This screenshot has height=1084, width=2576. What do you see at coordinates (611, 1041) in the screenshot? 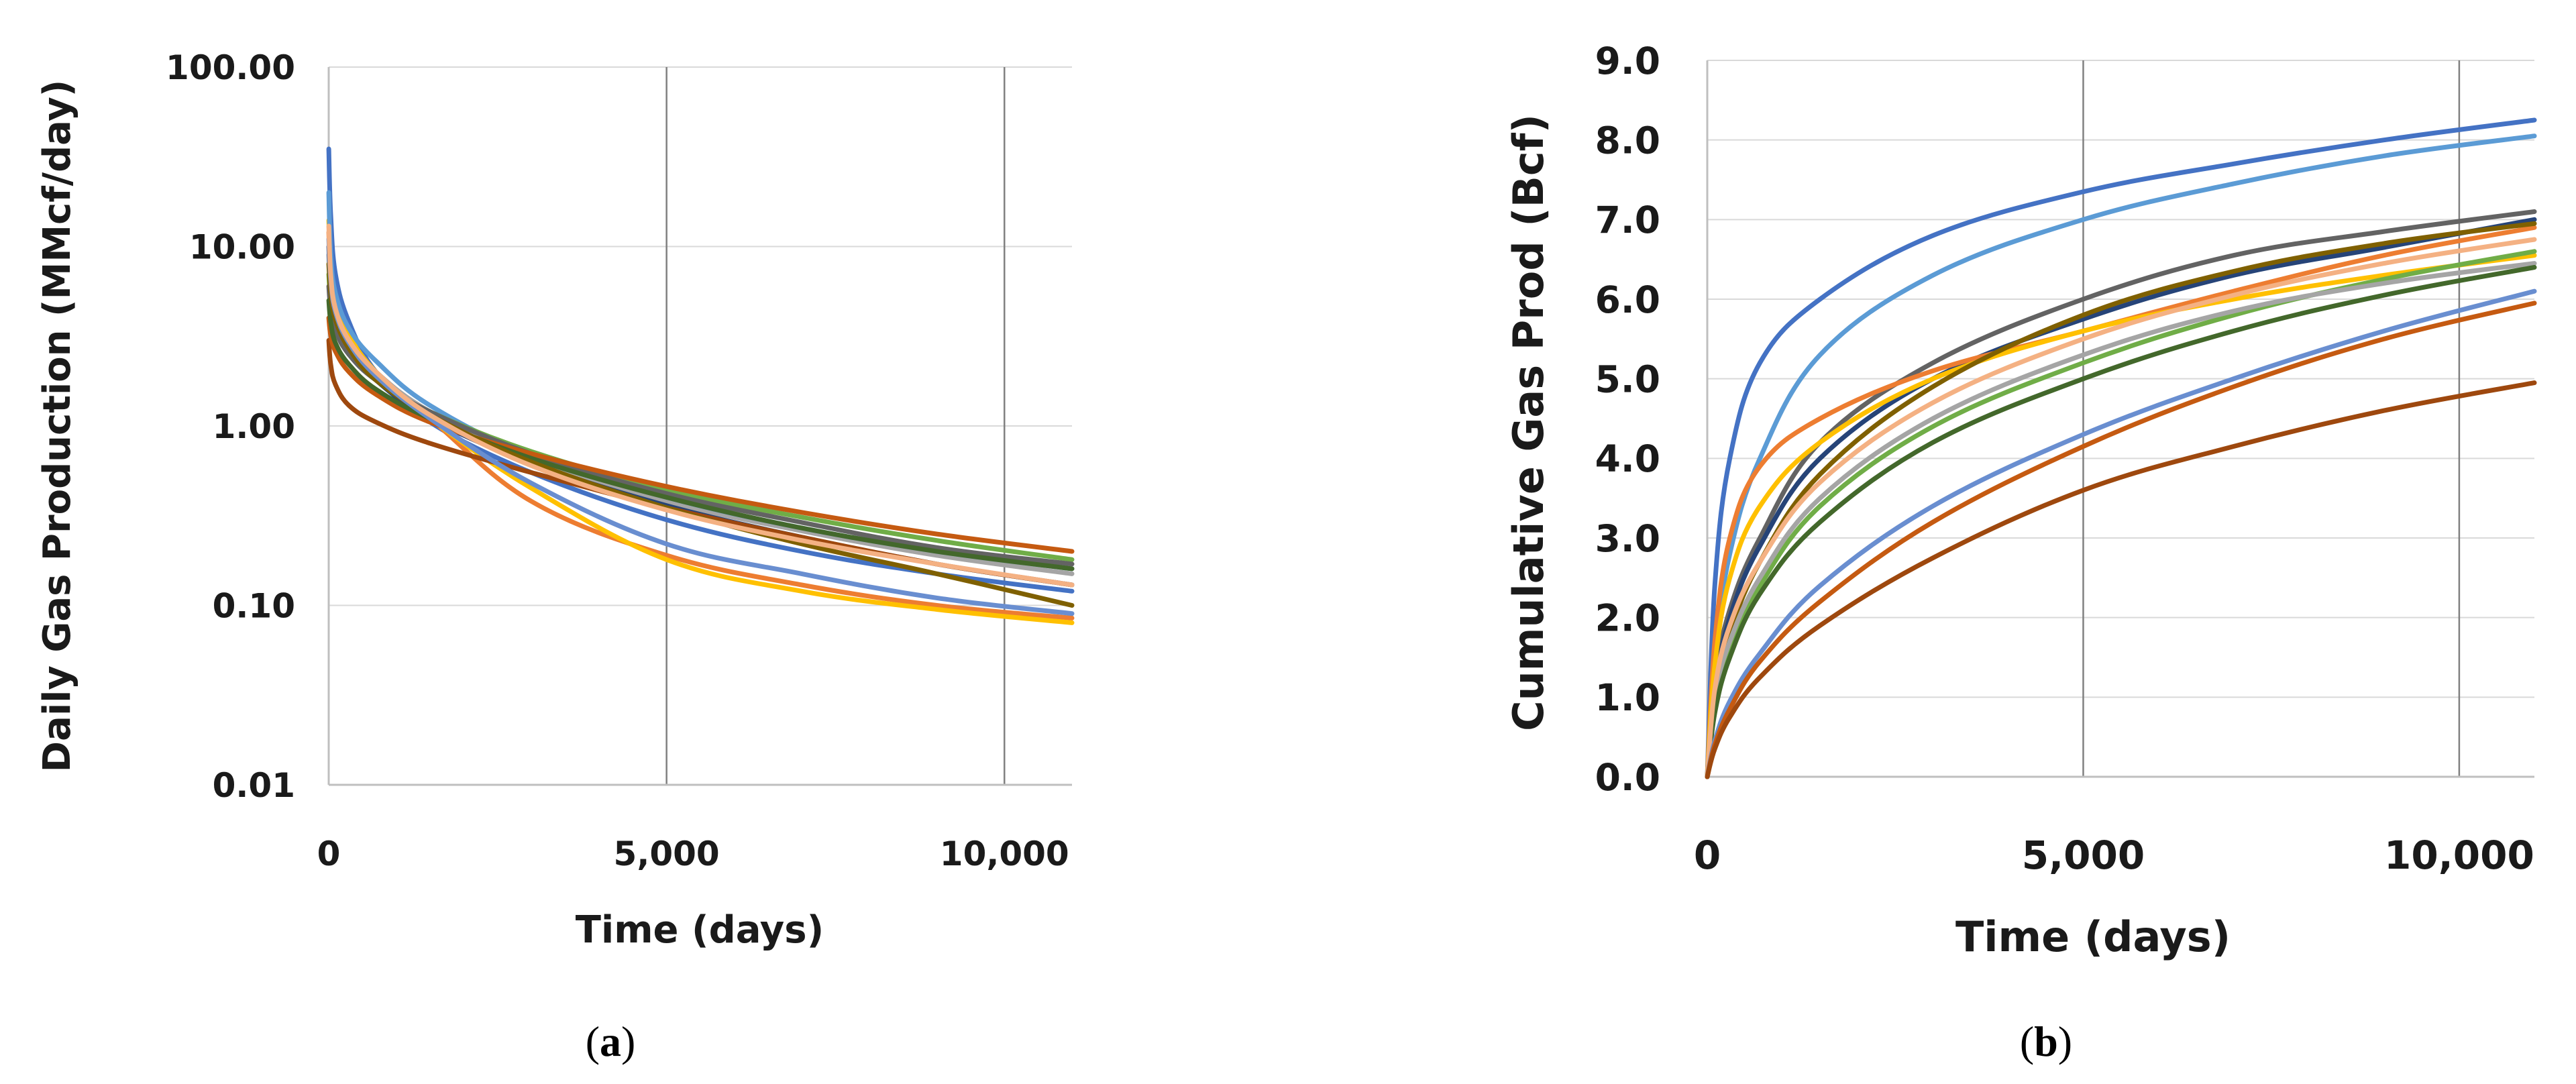
I see `panel-a-label: (a)` at bounding box center [611, 1041].